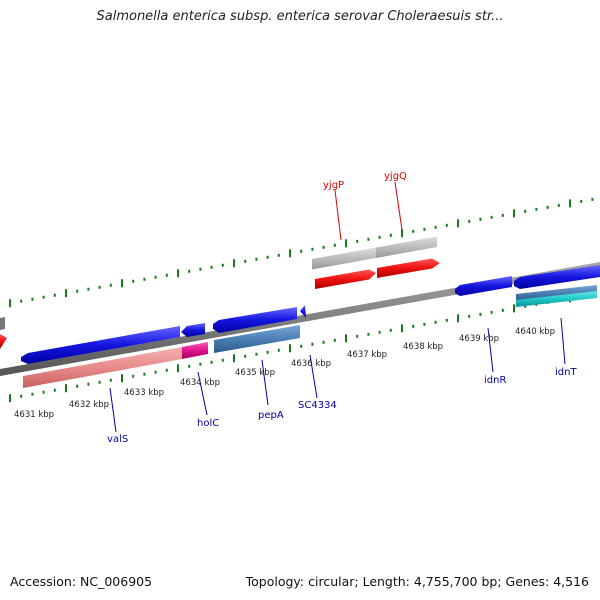 The height and width of the screenshot is (600, 600). Describe the element at coordinates (535, 332) in the screenshot. I see `tick-label: 4640 kbp` at that location.